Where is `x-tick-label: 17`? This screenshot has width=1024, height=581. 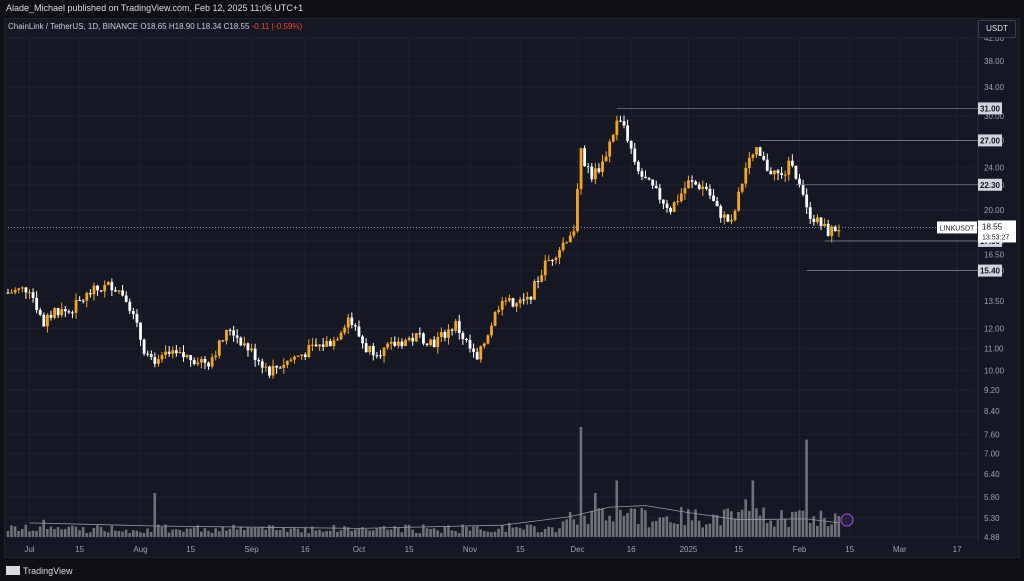
x-tick-label: 17 is located at coordinates (957, 549).